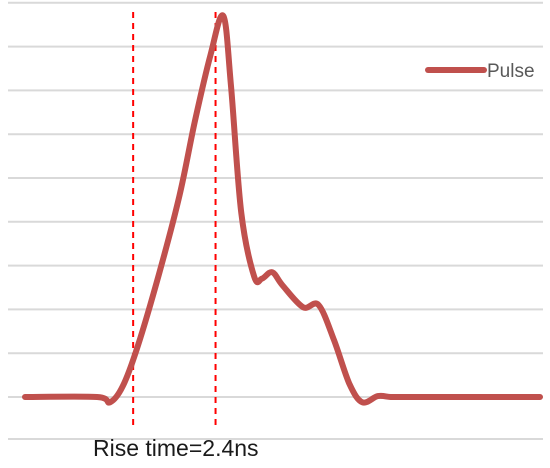 This screenshot has height=468, width=550. What do you see at coordinates (176, 448) in the screenshot?
I see `rise-time-annotation: Rise time=2.4ns` at bounding box center [176, 448].